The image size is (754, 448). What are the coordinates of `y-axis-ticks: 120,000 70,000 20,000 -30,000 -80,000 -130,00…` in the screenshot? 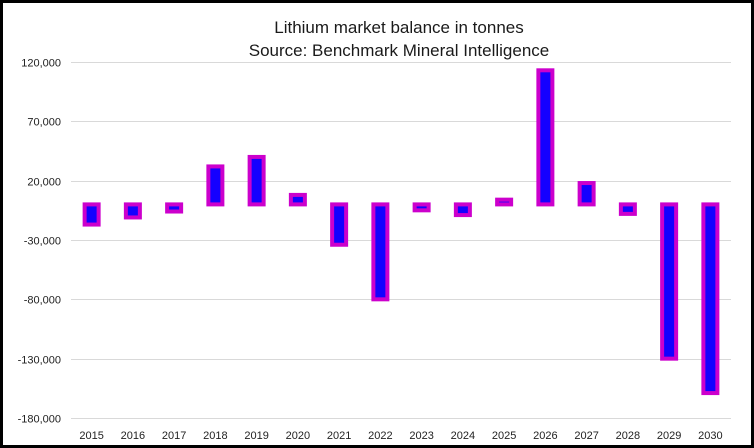 It's located at (39, 242).